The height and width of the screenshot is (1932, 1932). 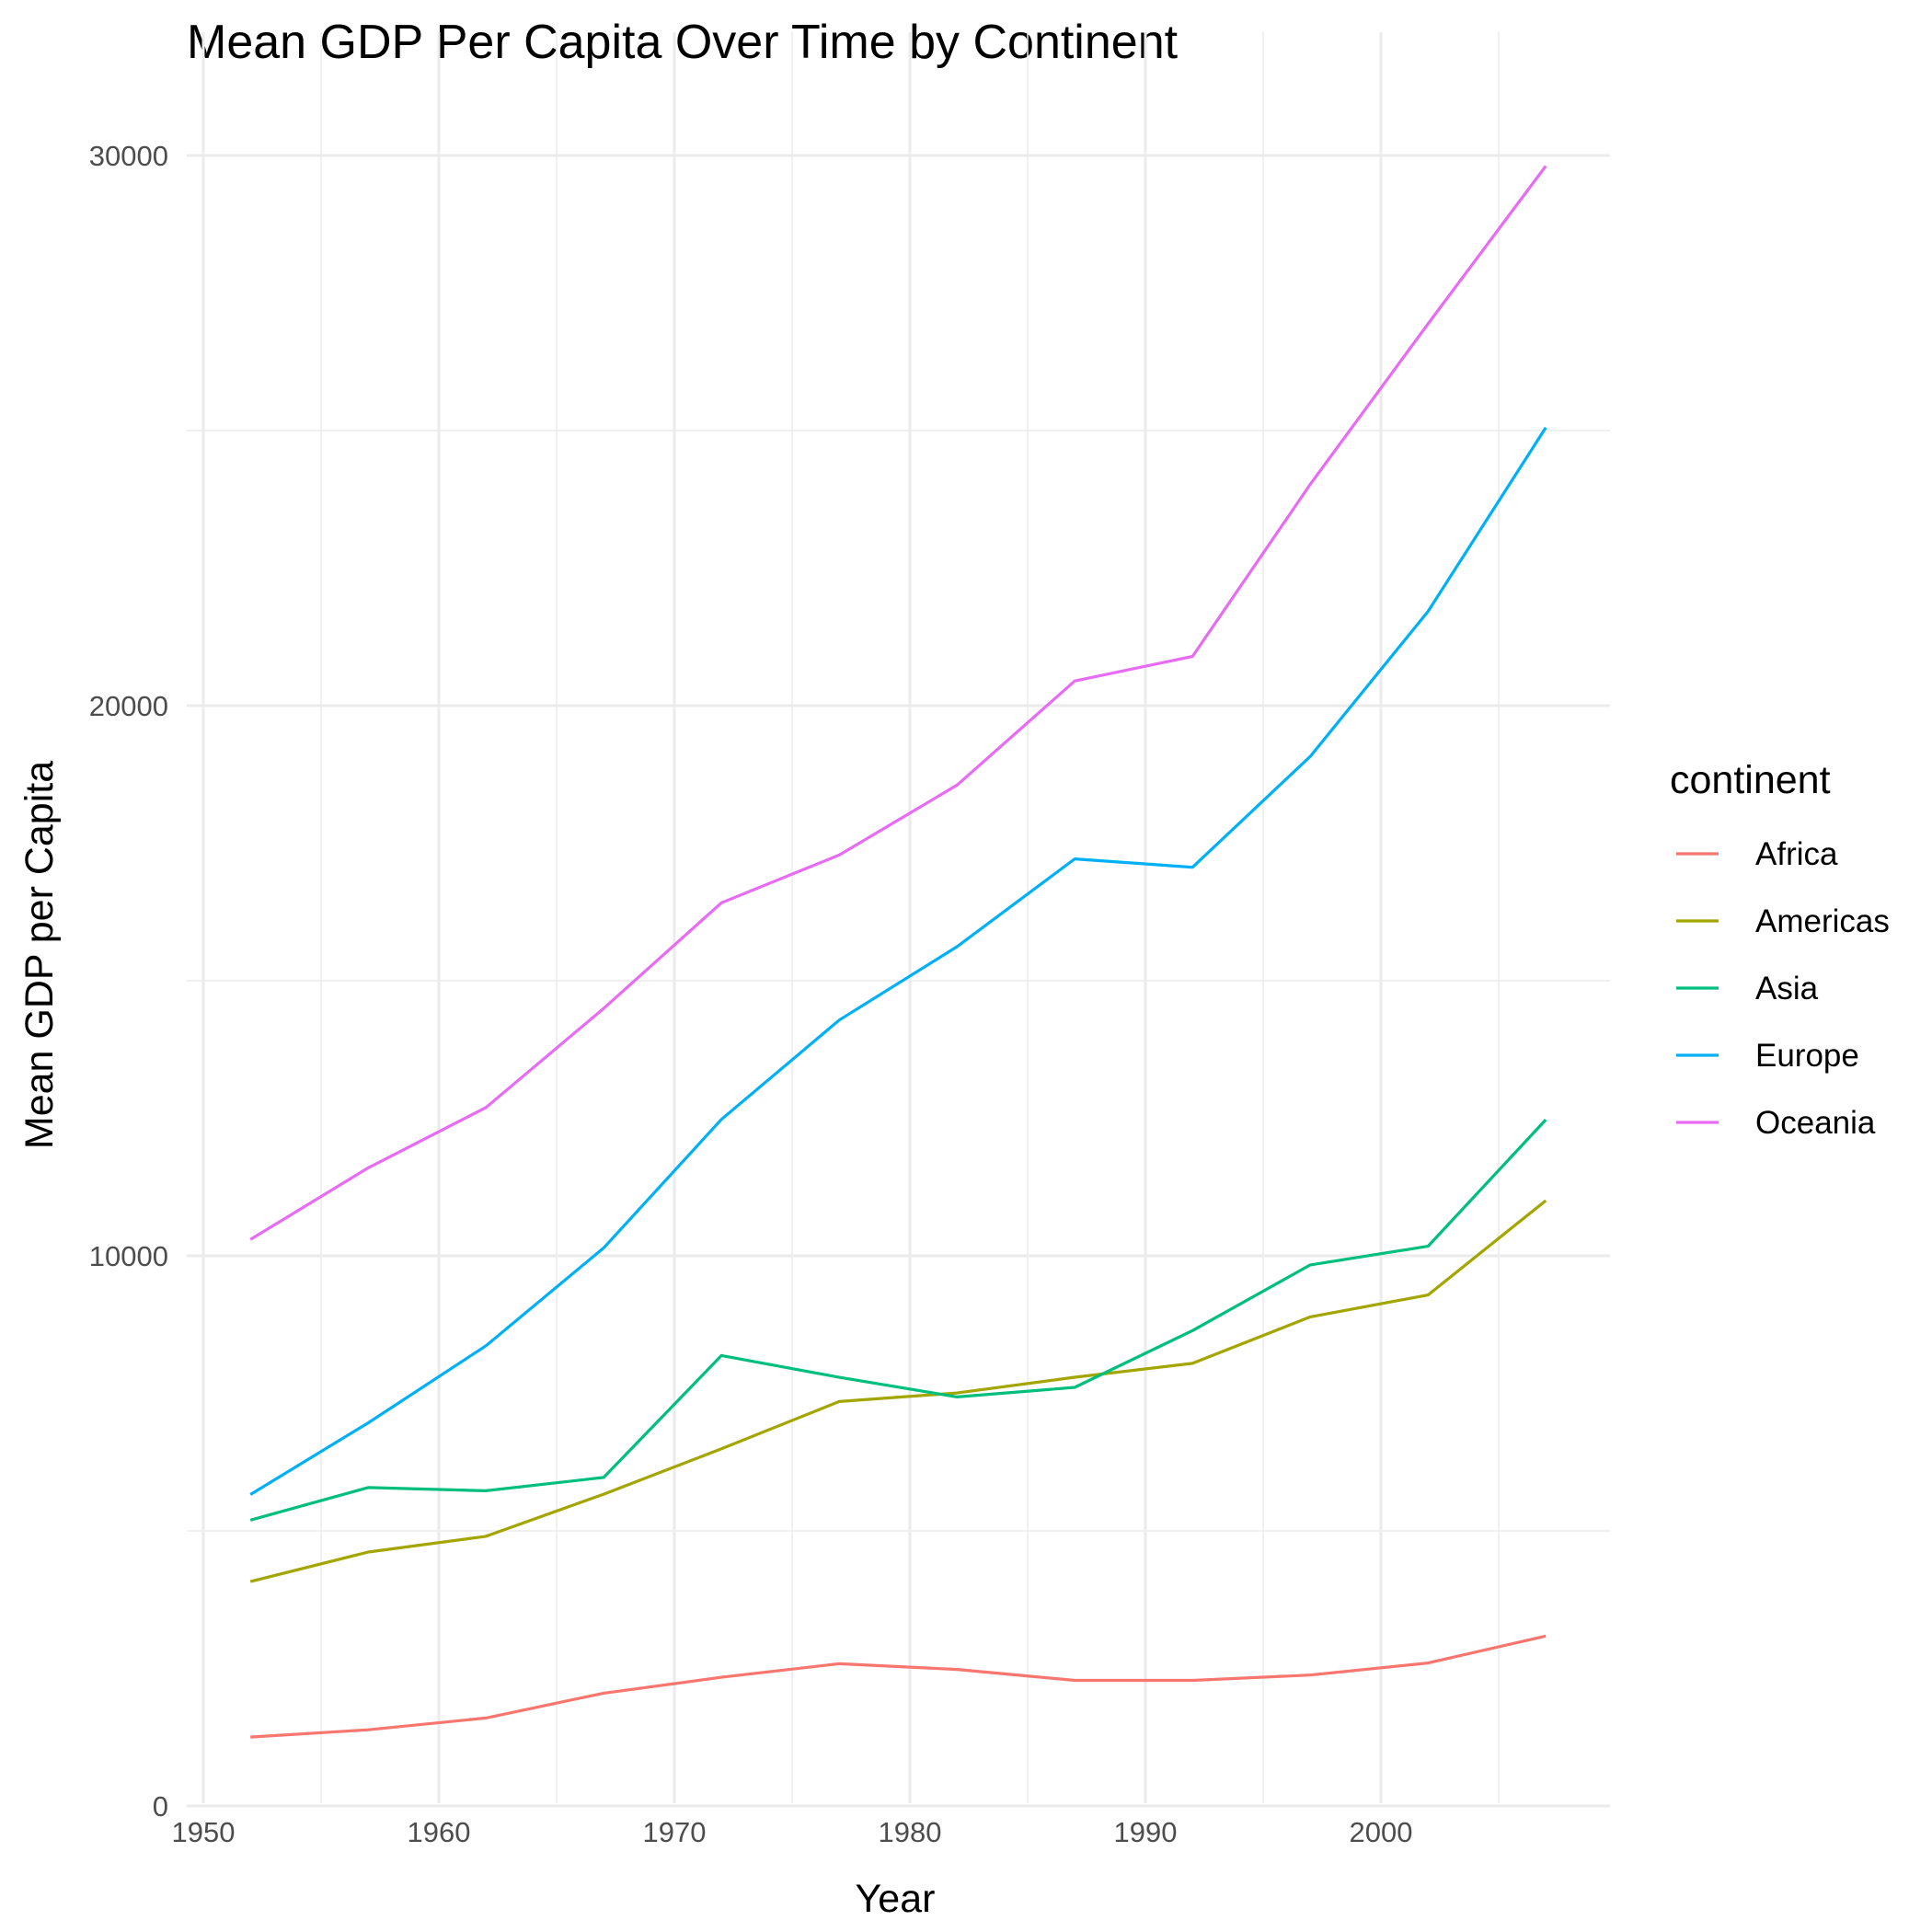 What do you see at coordinates (1146, 1832) in the screenshot?
I see `x-tick-label: 1990` at bounding box center [1146, 1832].